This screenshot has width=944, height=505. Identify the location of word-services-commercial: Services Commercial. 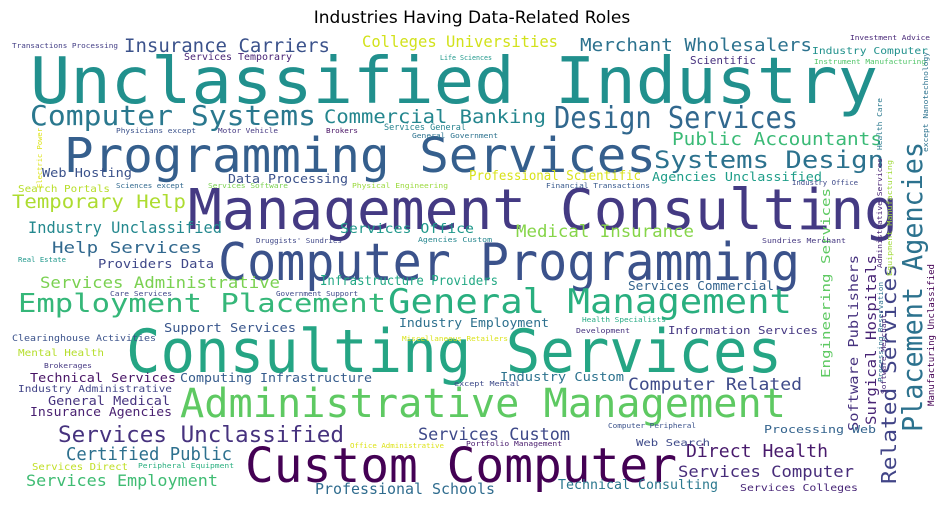
(701, 286).